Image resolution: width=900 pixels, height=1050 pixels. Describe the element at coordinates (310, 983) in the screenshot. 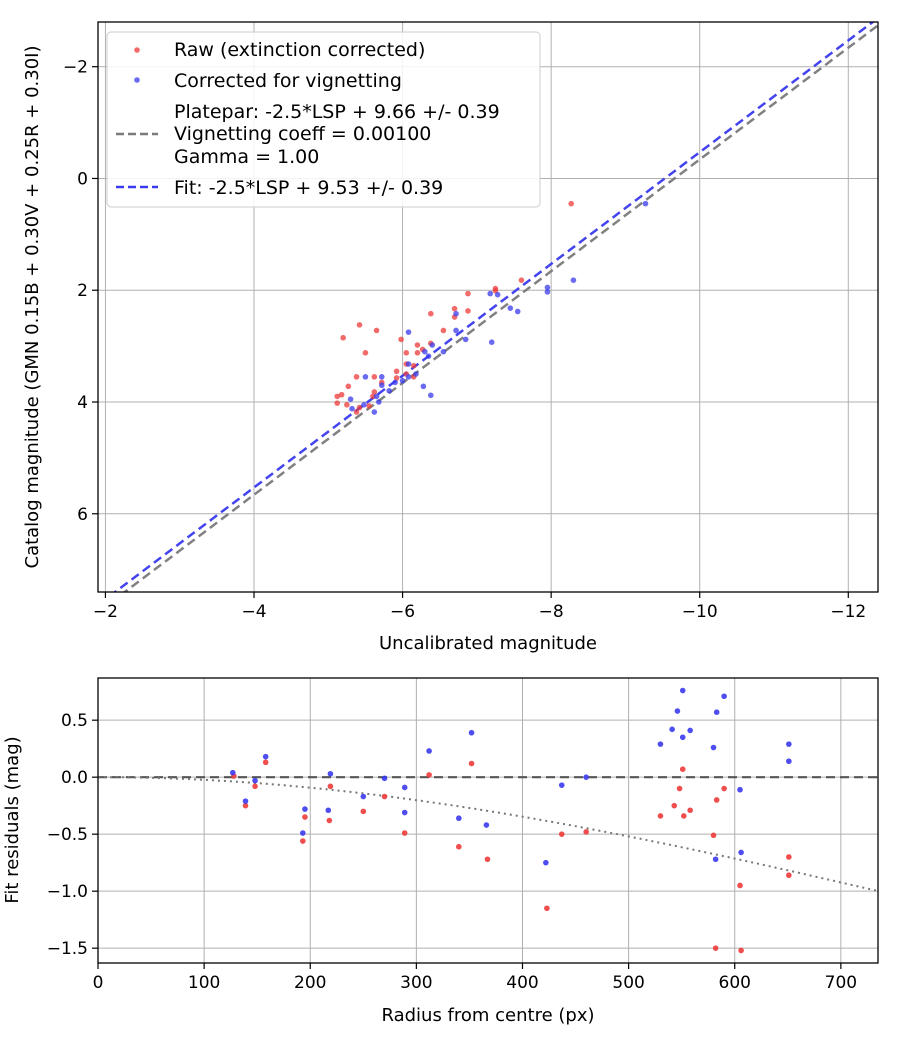

I see `x-tick-label: 200` at that location.